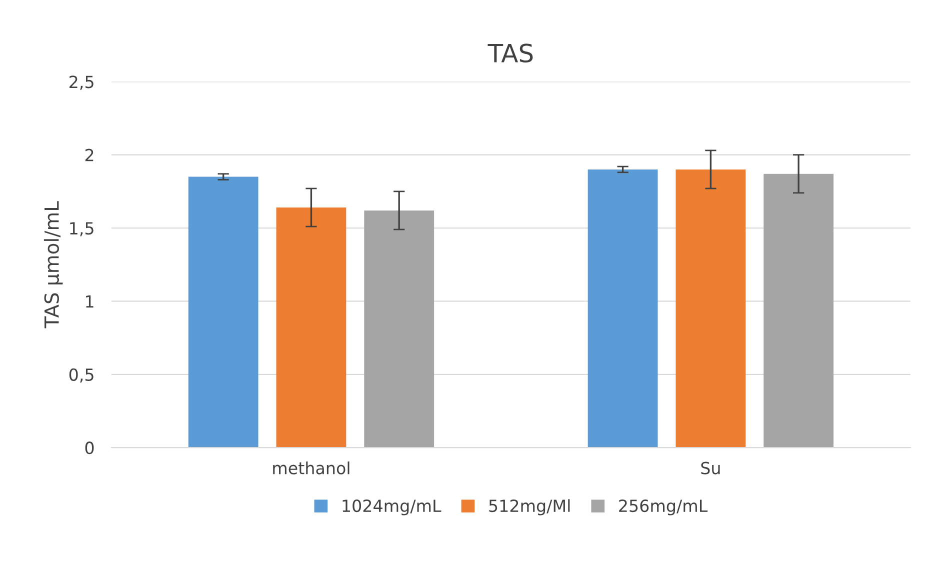 The image size is (929, 563). Describe the element at coordinates (311, 467) in the screenshot. I see `x-tick-label: methanol` at that location.